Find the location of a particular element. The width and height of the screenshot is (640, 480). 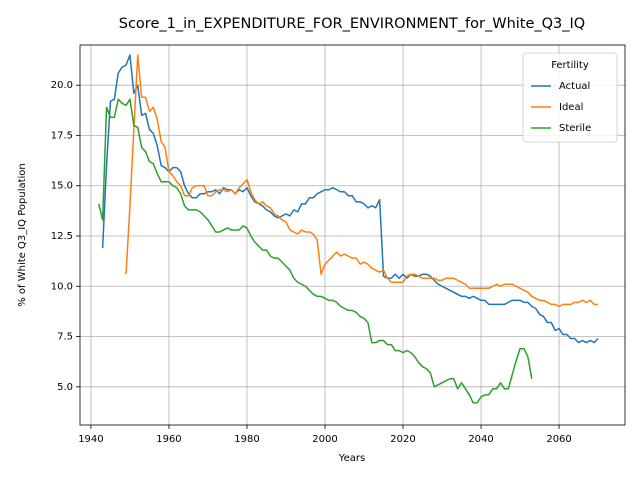

x-tick-label: 2060 is located at coordinates (558, 439).